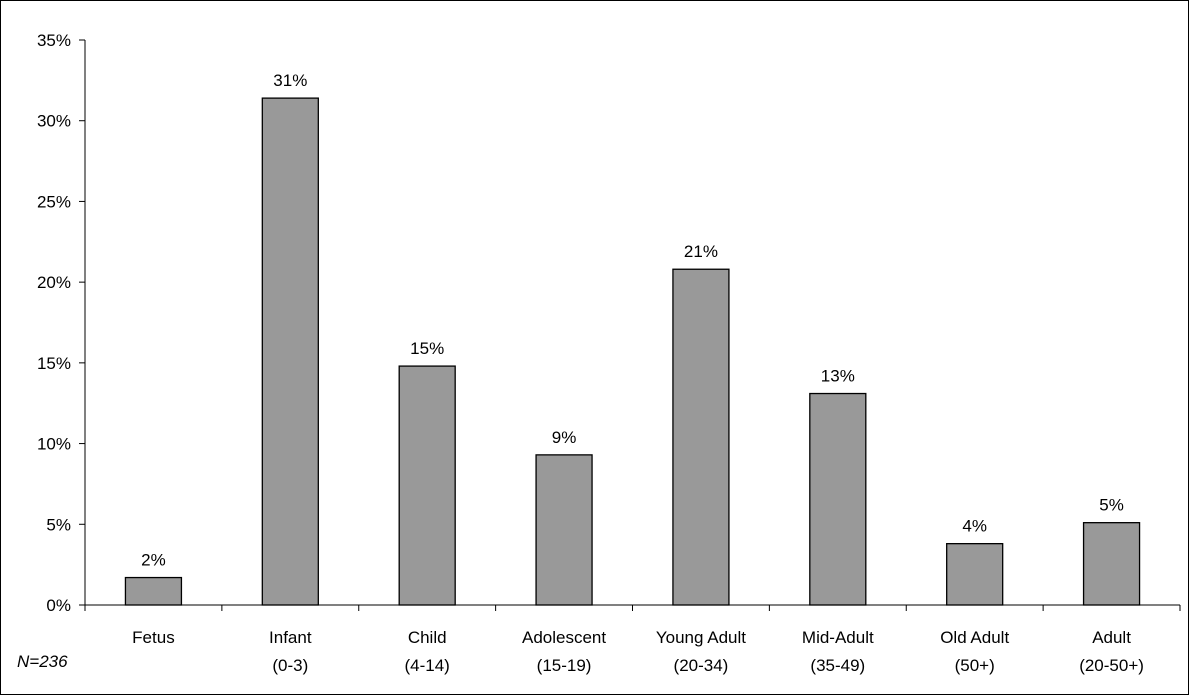 The width and height of the screenshot is (1189, 695). What do you see at coordinates (290, 665) in the screenshot?
I see `x-category-label: (0-3)` at bounding box center [290, 665].